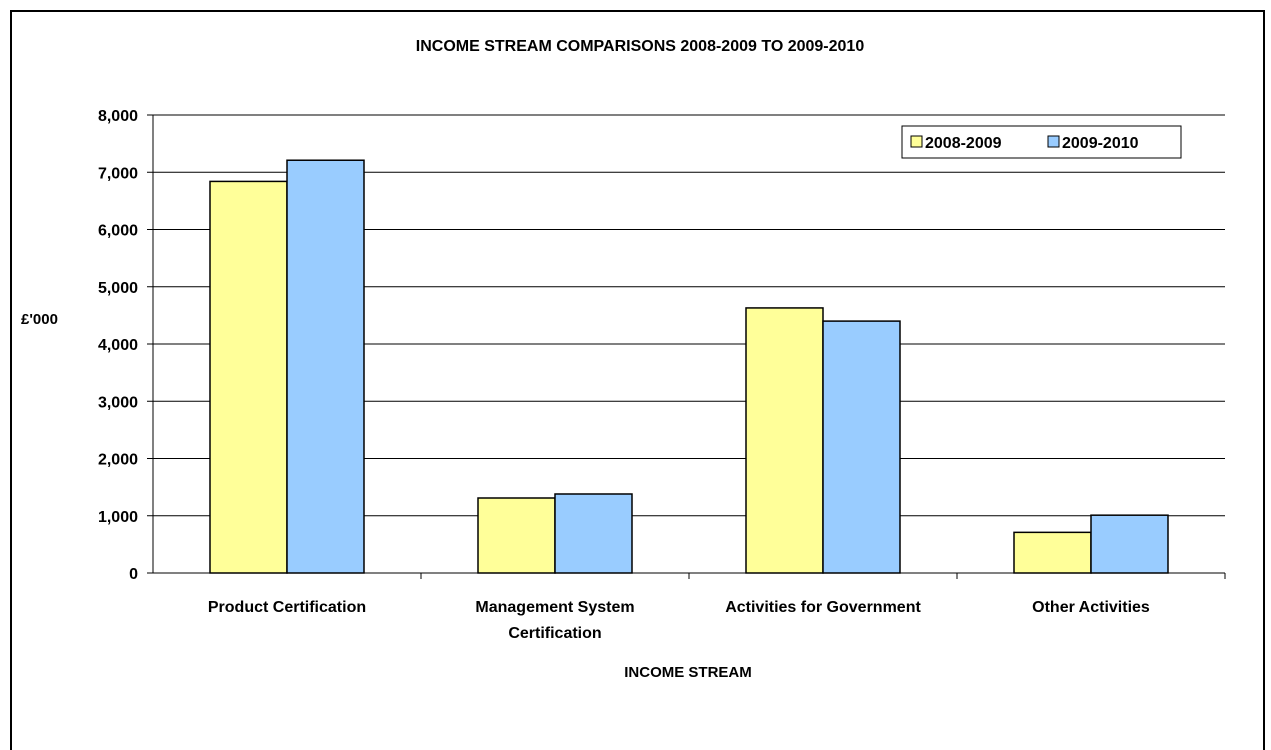 The height and width of the screenshot is (750, 1271). Describe the element at coordinates (1091, 607) in the screenshot. I see `x-tick-label: Other Activities` at that location.